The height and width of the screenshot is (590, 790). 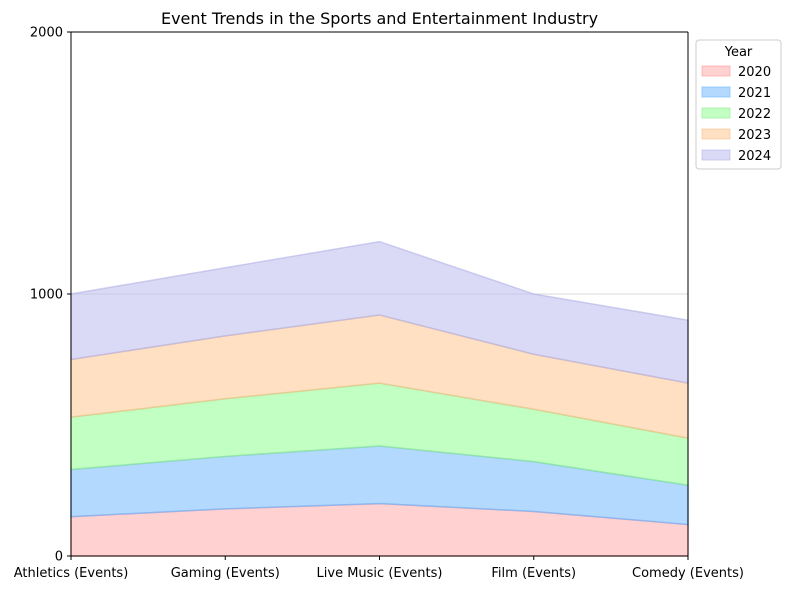 I want to click on x-tick-label: Film (Events), so click(x=533, y=573).